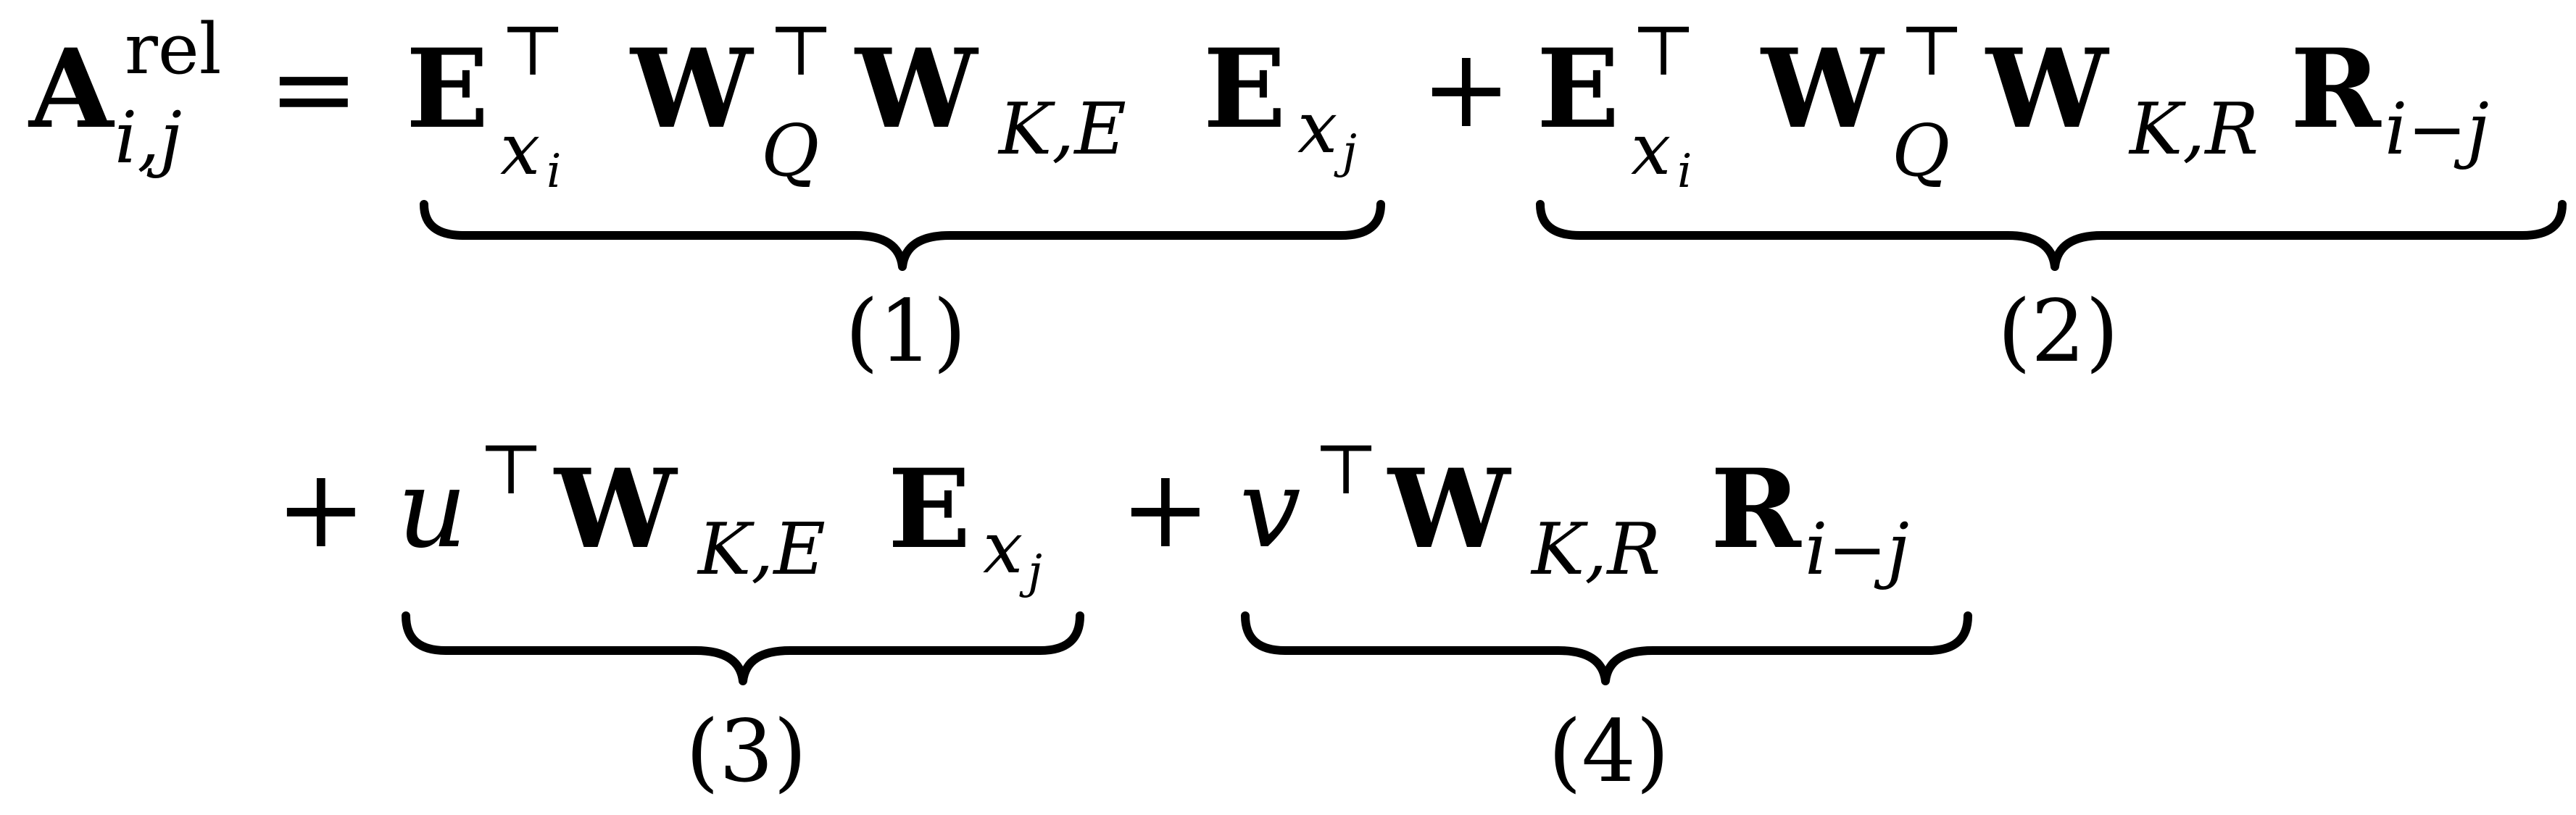  What do you see at coordinates (314, 89) in the screenshot?
I see `equals-sign: =` at bounding box center [314, 89].